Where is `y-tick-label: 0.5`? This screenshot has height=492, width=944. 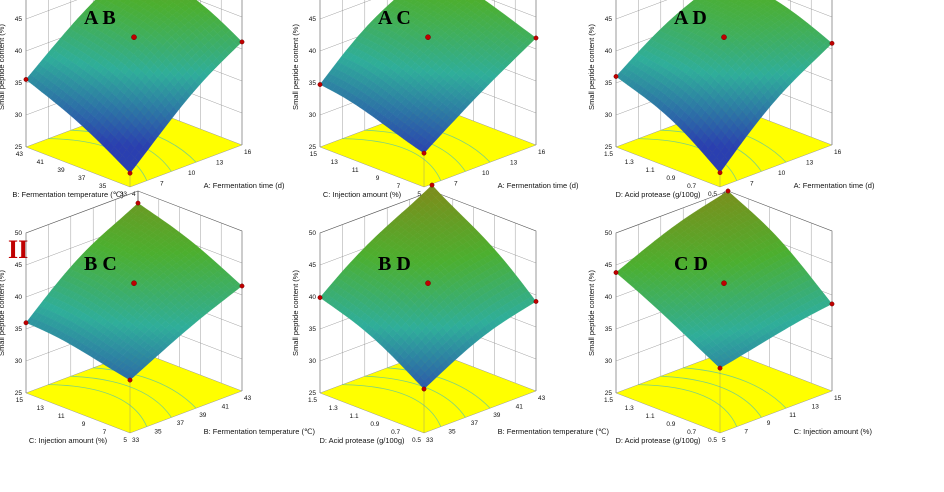
y-tick-label: 0.5 is located at coordinates (416, 440).